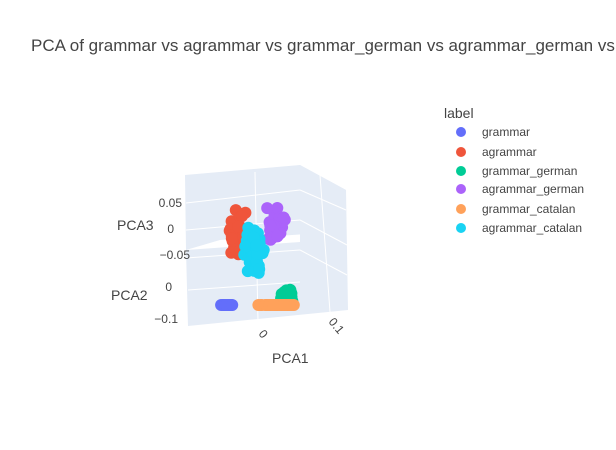  I want to click on y-tick-label: −0.1, so click(166, 319).